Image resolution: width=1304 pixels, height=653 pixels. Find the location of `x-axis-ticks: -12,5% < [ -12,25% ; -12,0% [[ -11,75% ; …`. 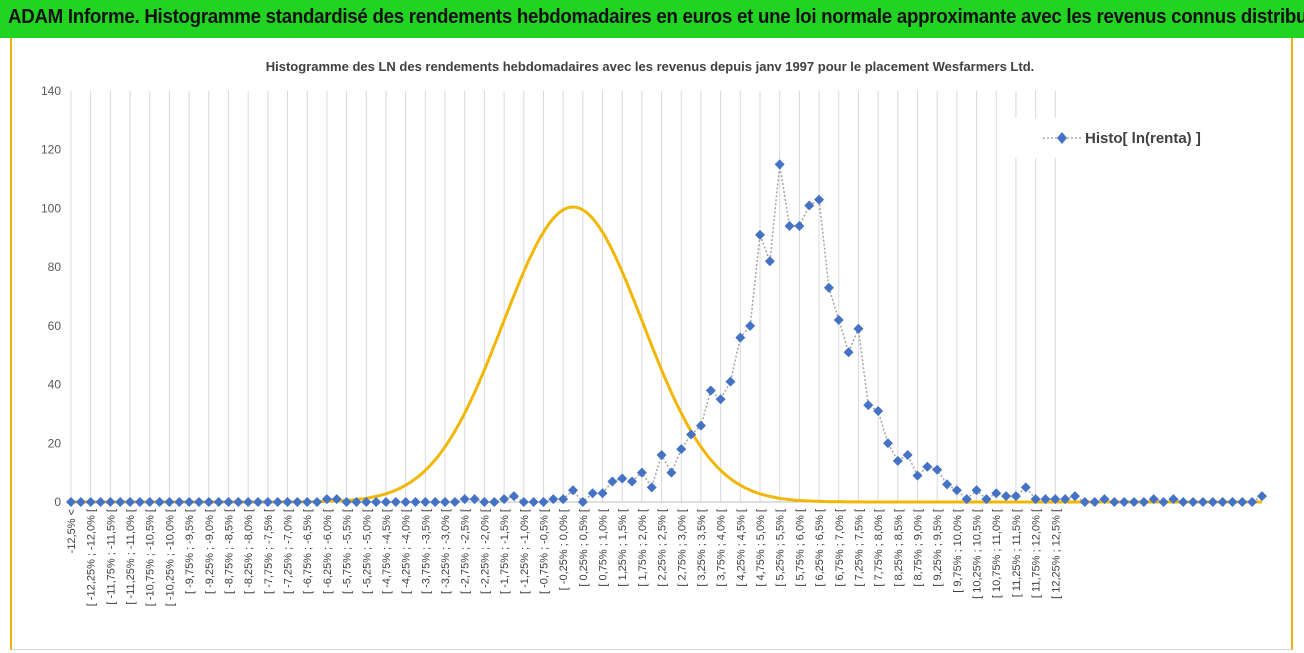

x-axis-ticks: -12,5% < [ -12,25% ; -12,0% [[ -11,75% ; … is located at coordinates (564, 557).